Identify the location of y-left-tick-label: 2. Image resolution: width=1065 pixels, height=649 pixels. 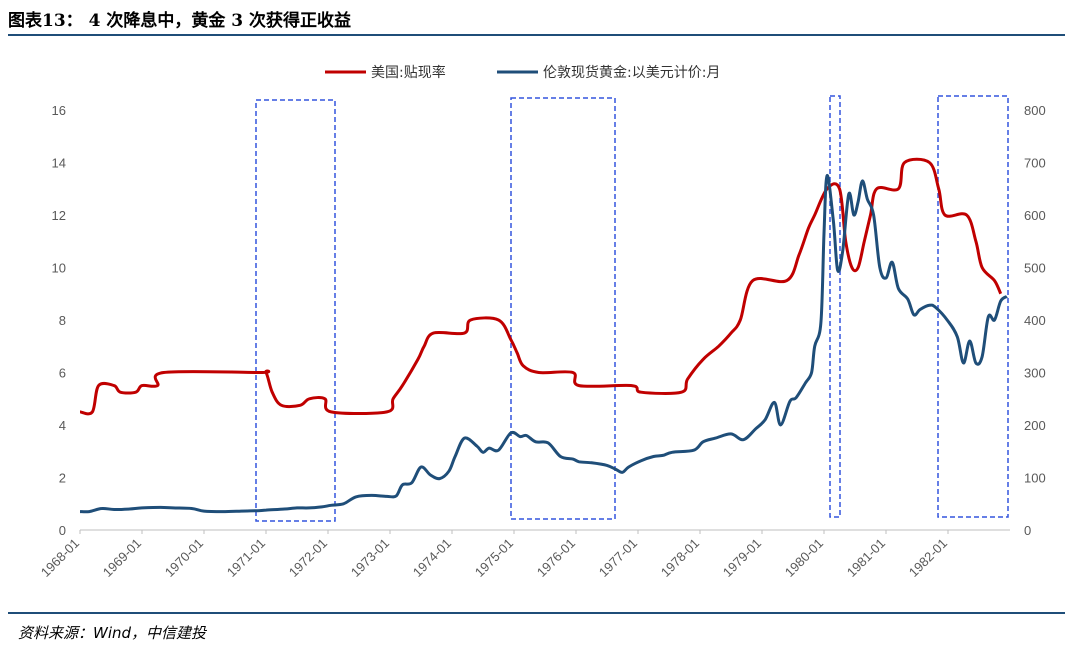
(62, 478).